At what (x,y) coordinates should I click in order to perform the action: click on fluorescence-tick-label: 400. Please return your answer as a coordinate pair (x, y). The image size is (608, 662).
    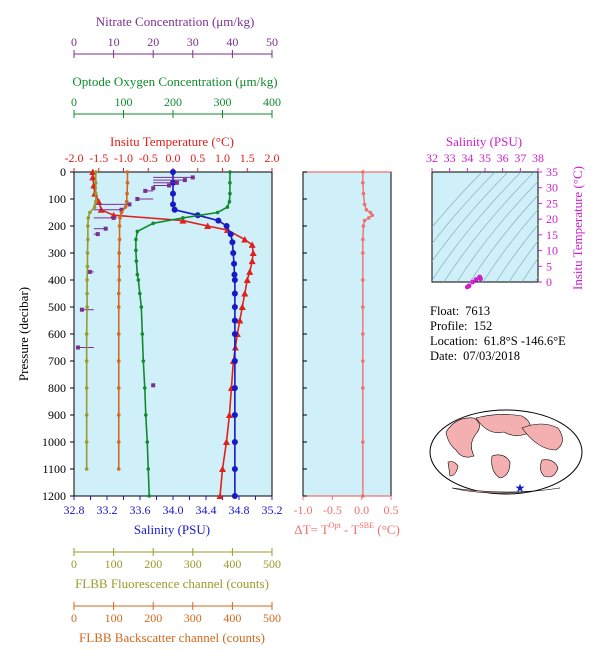
    Looking at the image, I should click on (232, 564).